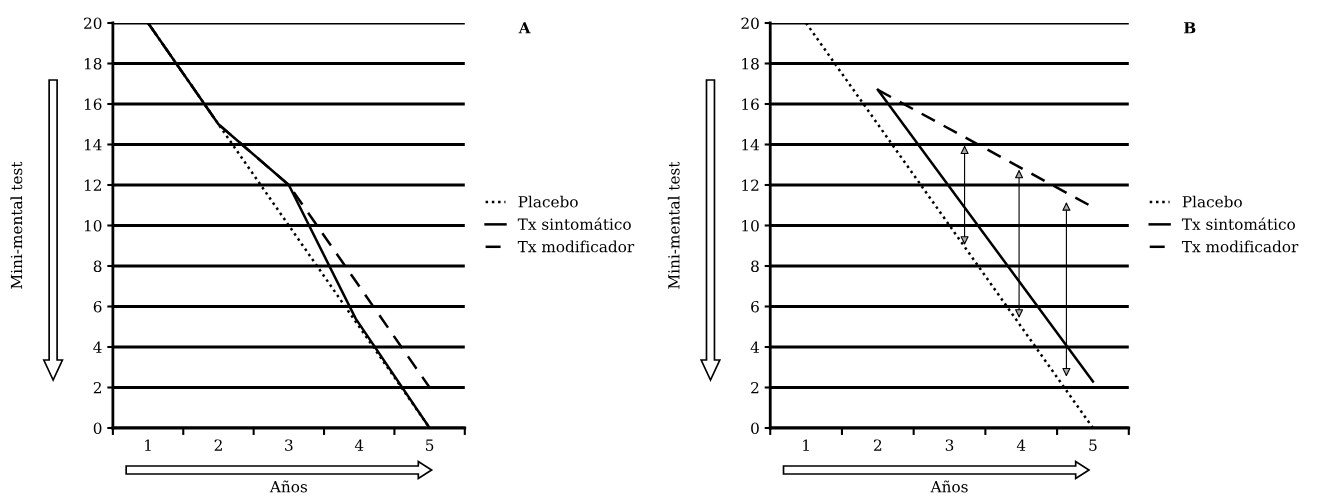  I want to click on text: B, so click(1190, 28).